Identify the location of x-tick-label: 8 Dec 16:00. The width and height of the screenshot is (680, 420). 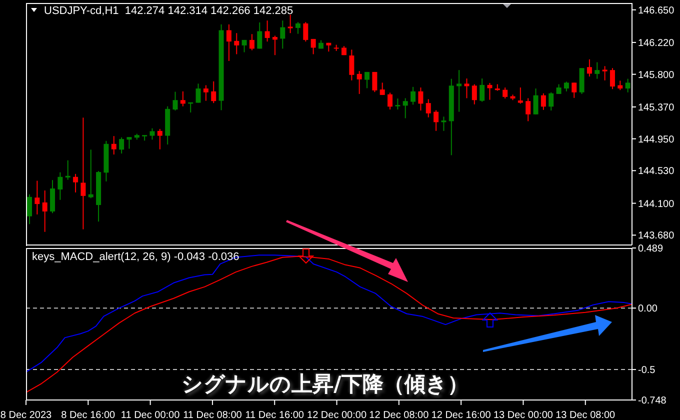
(88, 415).